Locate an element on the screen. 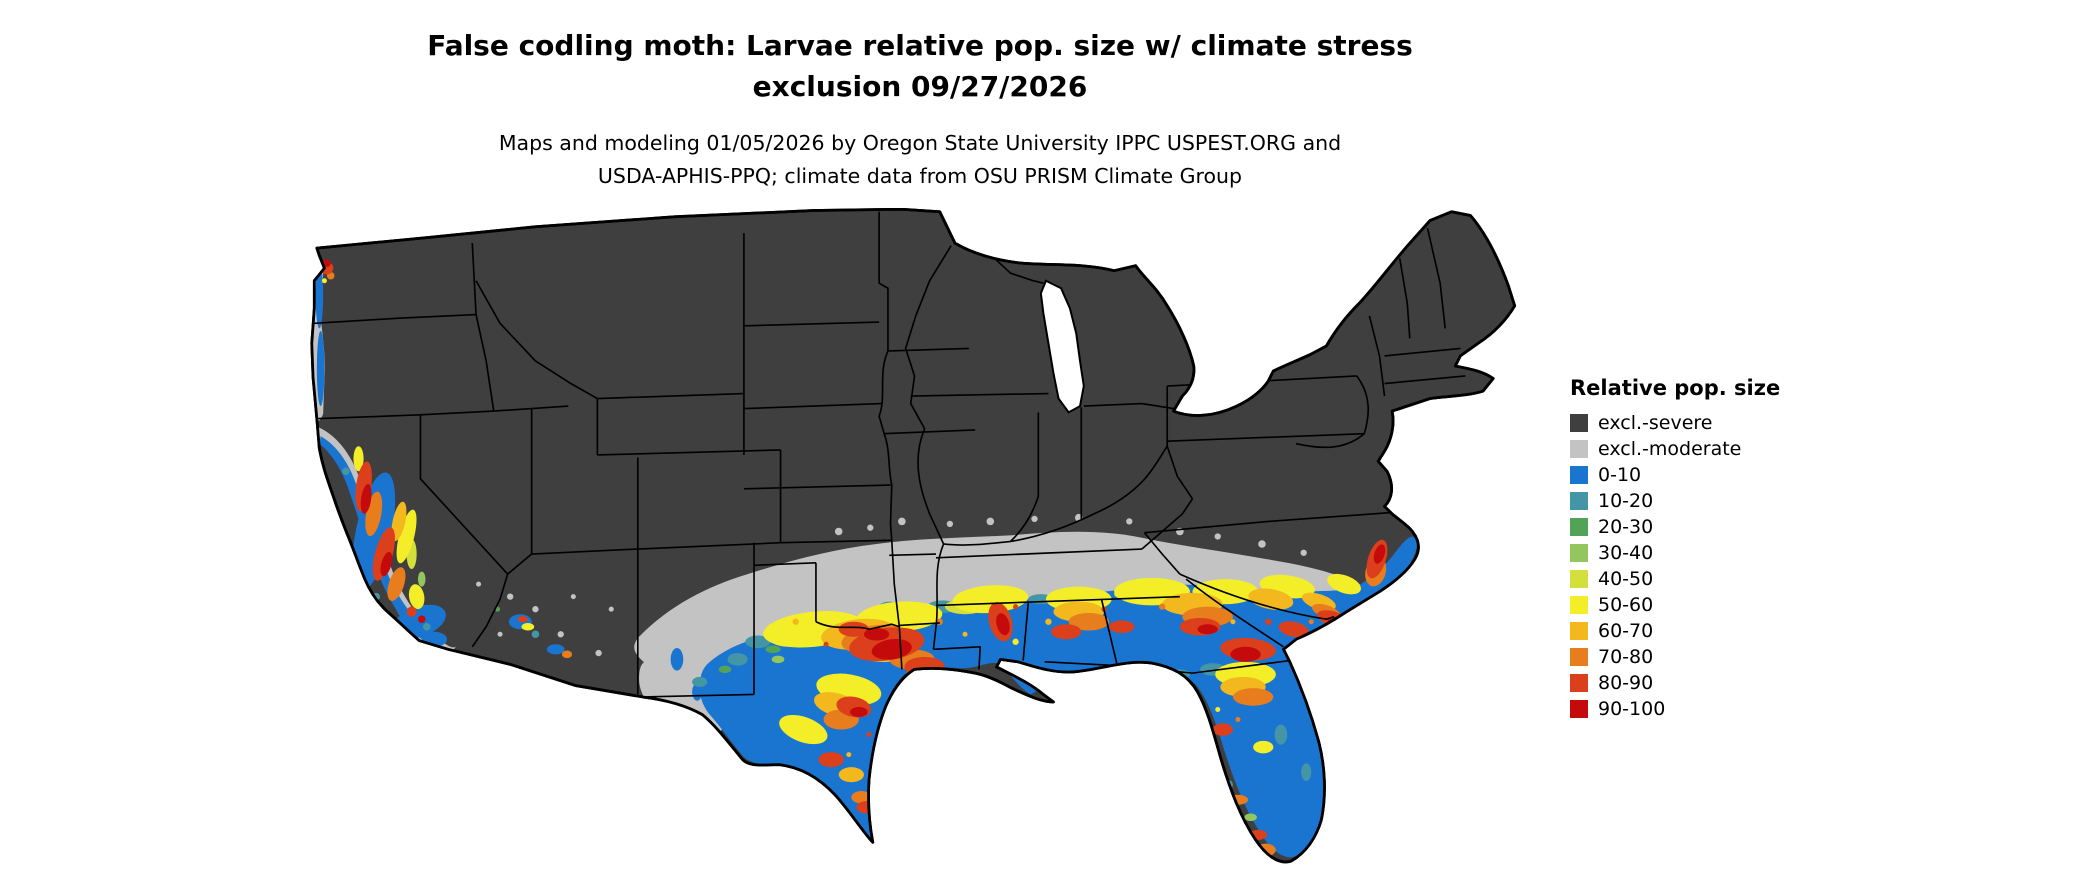 The width and height of the screenshot is (2100, 892). legend-item: 50-60 is located at coordinates (1700, 605).